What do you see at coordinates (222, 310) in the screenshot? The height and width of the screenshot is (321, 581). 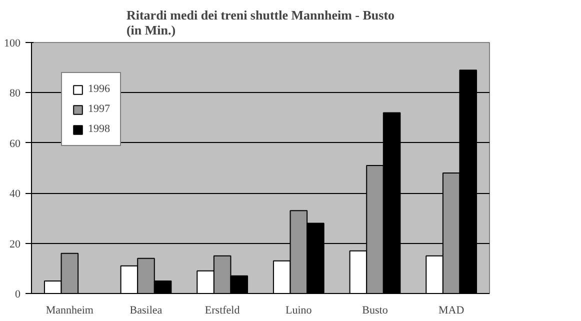 I see `x-tick-label: Erstfeld` at bounding box center [222, 310].